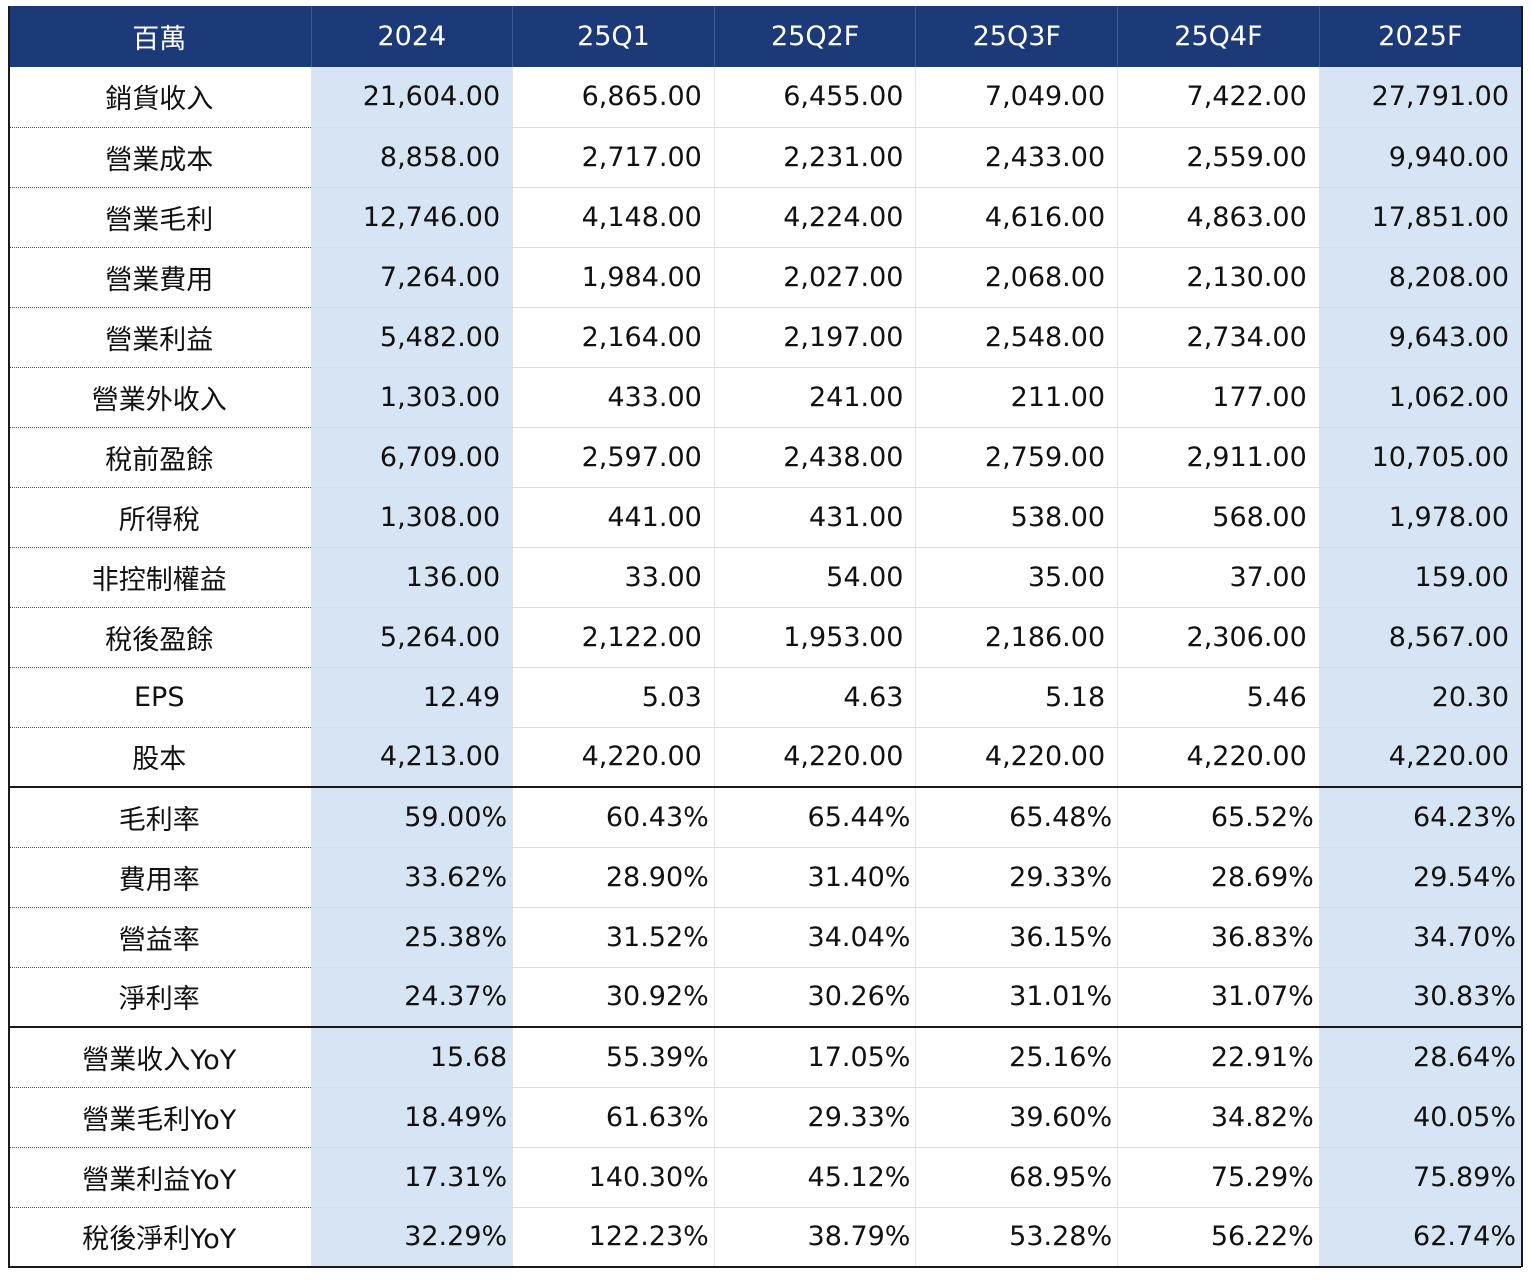 The height and width of the screenshot is (1280, 1531). Describe the element at coordinates (160, 1177) in the screenshot. I see `row-label: 營業利益YoY` at that location.